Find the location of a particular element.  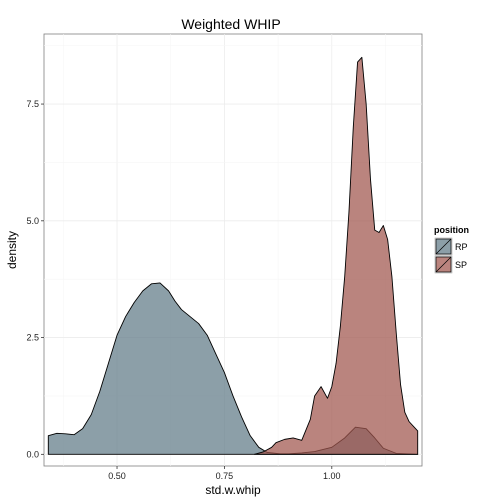

x-tick-label: 0.50 is located at coordinates (117, 476).